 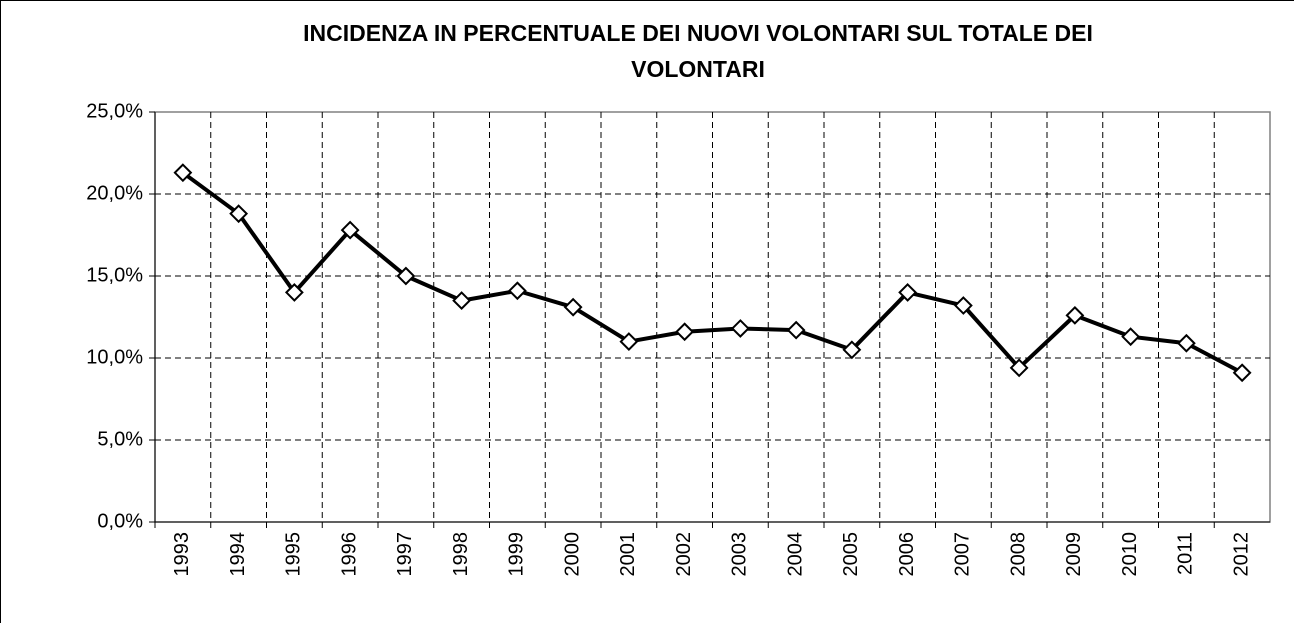 I want to click on x-tick-label: 1999, so click(x=517, y=554).